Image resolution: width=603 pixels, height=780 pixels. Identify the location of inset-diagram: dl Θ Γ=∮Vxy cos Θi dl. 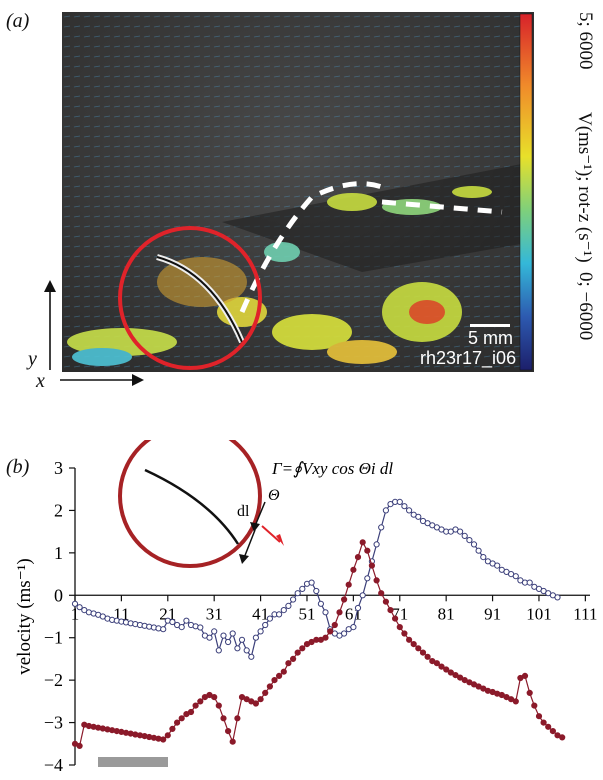
(255, 504).